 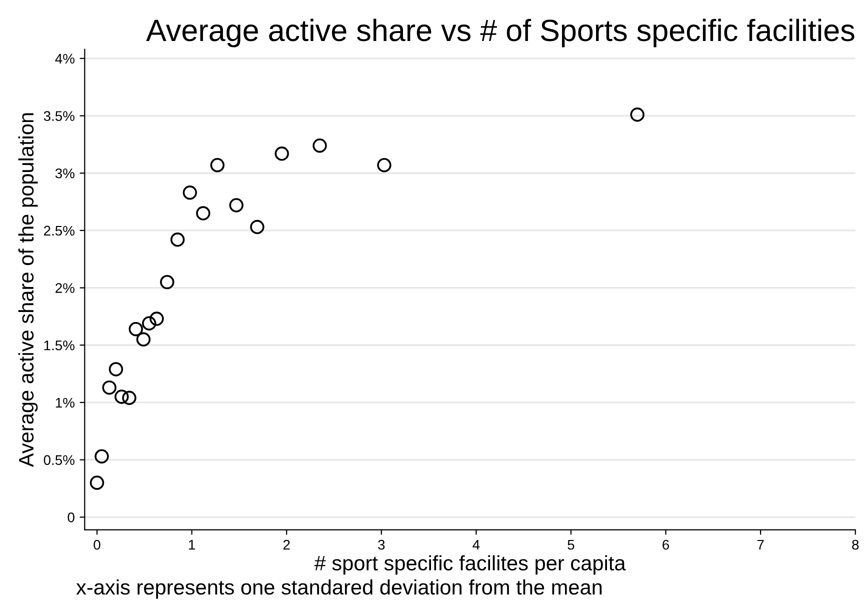 What do you see at coordinates (855, 545) in the screenshot?
I see `x-tick-label: 8` at bounding box center [855, 545].